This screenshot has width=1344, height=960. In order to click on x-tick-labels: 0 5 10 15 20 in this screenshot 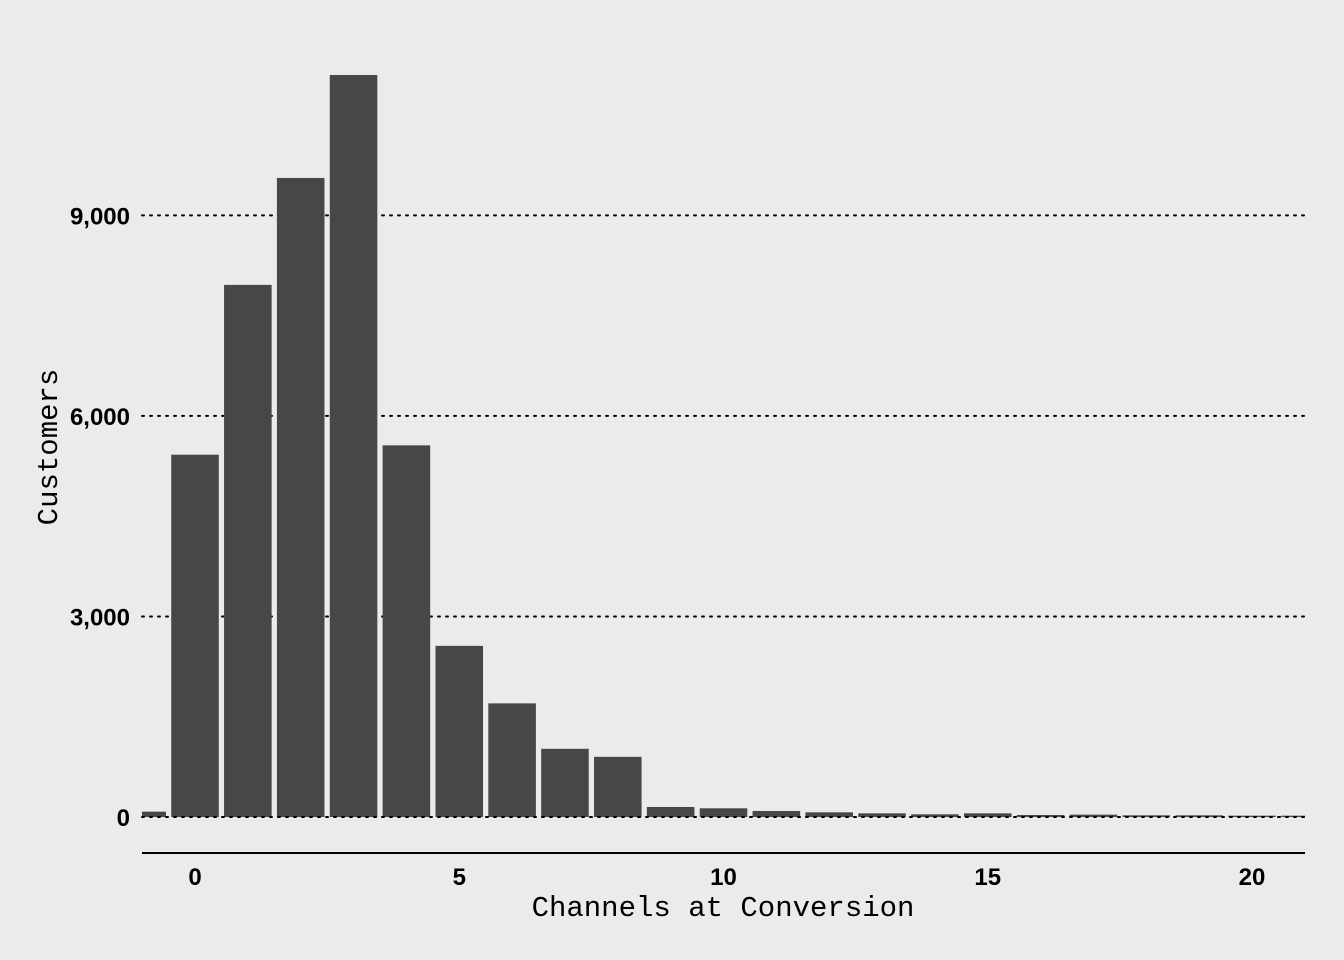, I will do `click(726, 877)`.